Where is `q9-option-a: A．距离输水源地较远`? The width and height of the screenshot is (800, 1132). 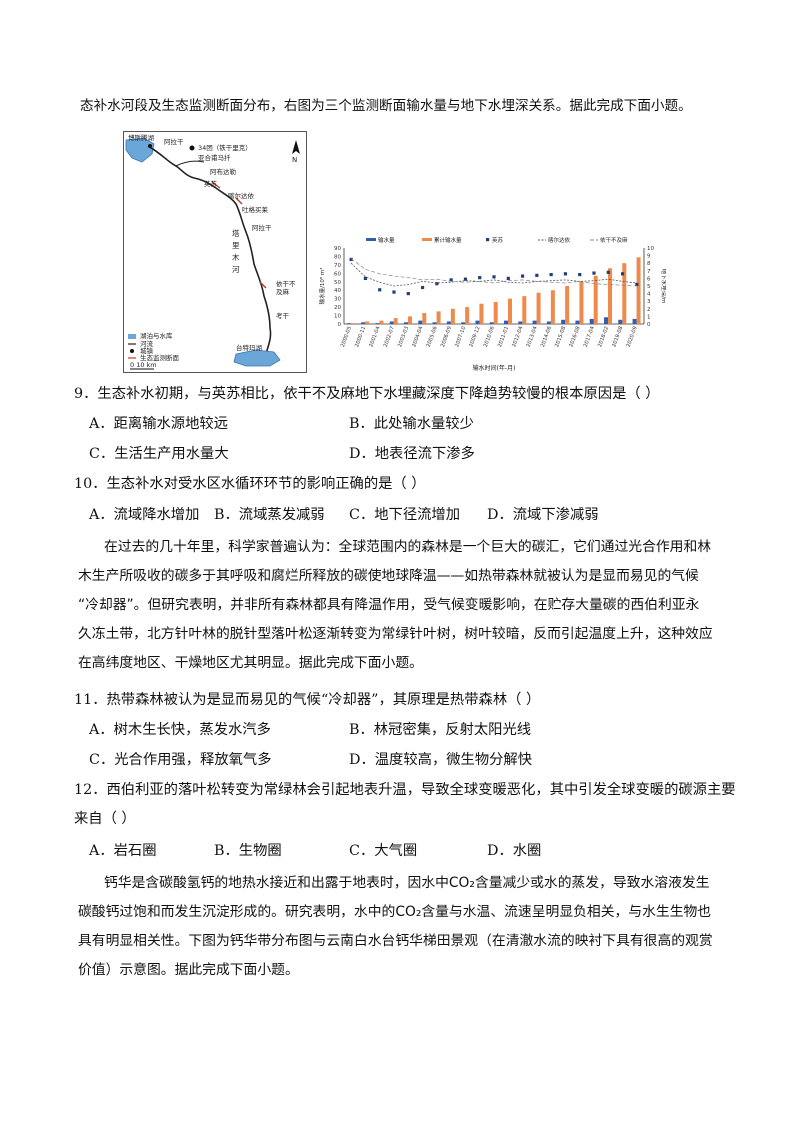
q9-option-a: A．距离输水源地较远 is located at coordinates (158, 424).